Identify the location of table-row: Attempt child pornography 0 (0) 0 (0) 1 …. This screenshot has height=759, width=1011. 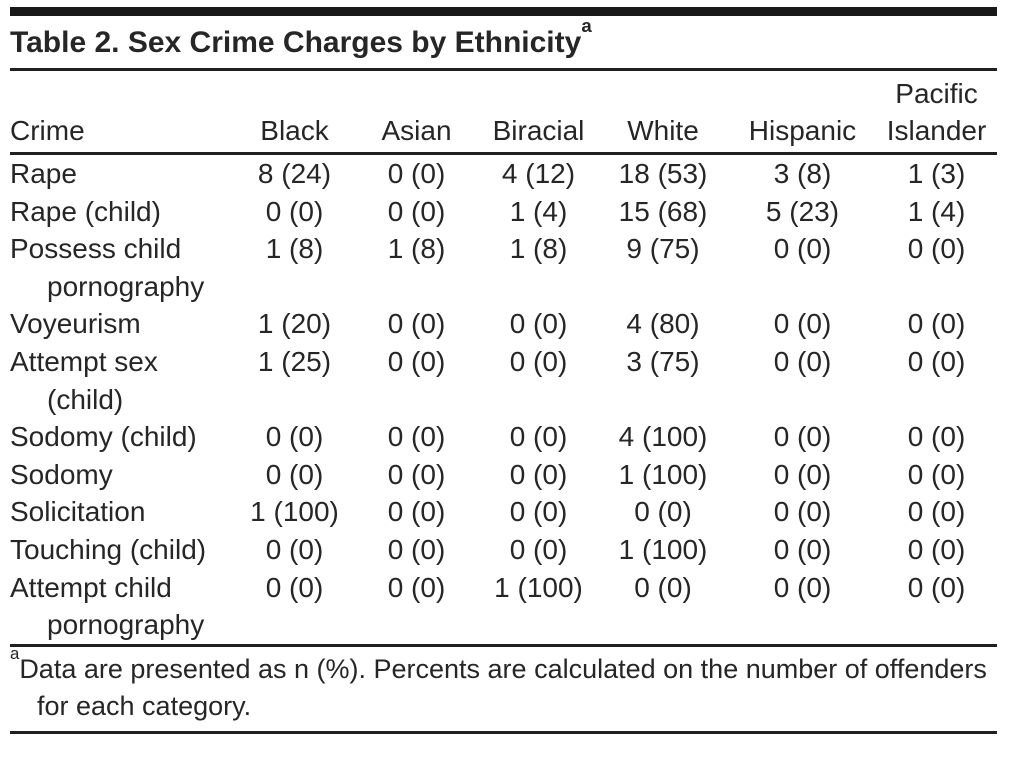
(503, 607).